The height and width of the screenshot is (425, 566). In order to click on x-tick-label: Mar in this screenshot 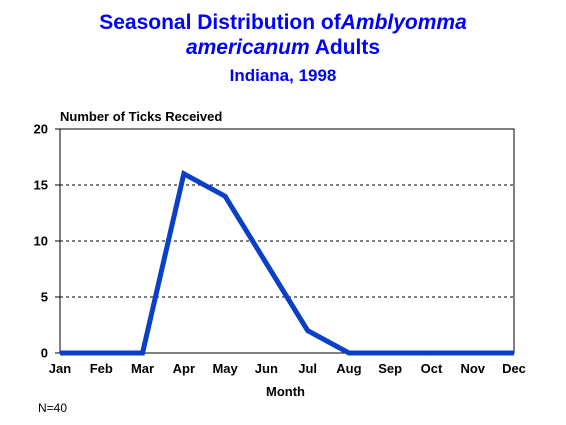, I will do `click(142, 368)`.